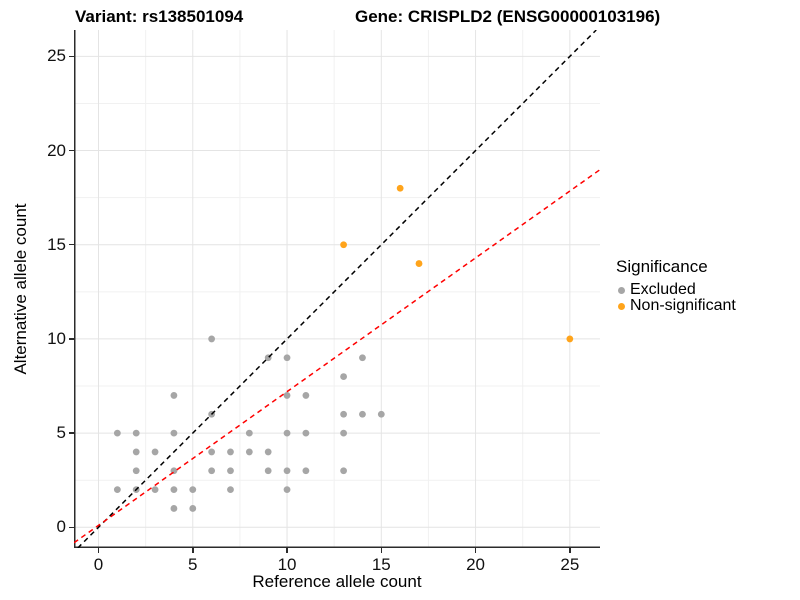 The image size is (800, 600). What do you see at coordinates (56, 150) in the screenshot?
I see `y-tick-label: 20` at bounding box center [56, 150].